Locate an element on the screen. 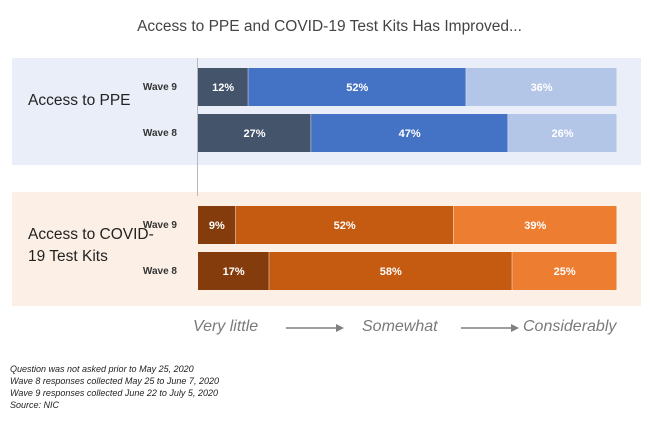 This screenshot has width=659, height=429. row-label-kits-wave8: Wave 8 is located at coordinates (159, 271).